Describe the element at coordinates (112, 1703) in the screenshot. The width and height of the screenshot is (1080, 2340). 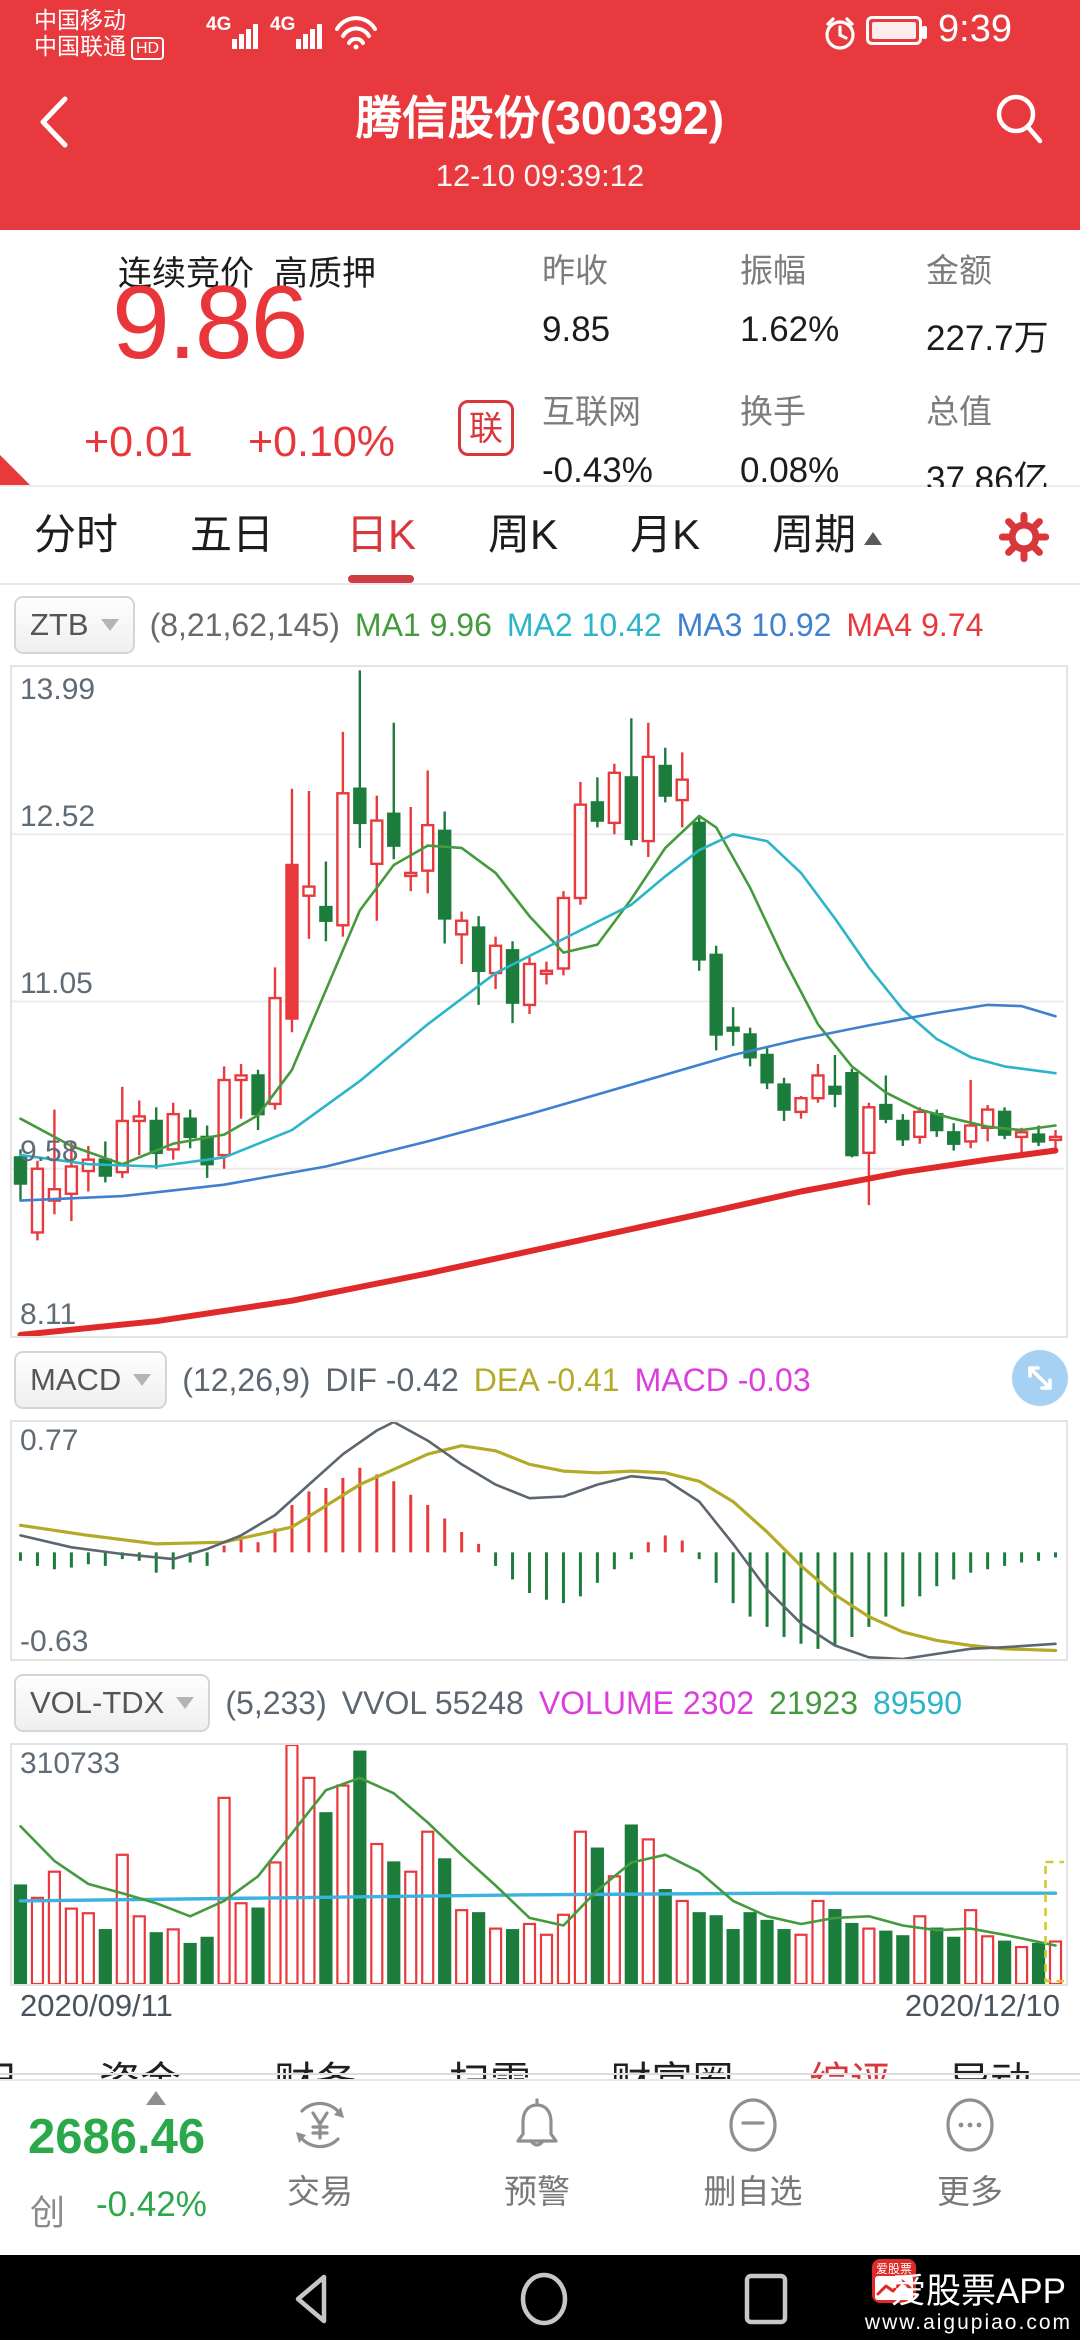
I see `indicator-select-vol: VOL-TDX` at that location.